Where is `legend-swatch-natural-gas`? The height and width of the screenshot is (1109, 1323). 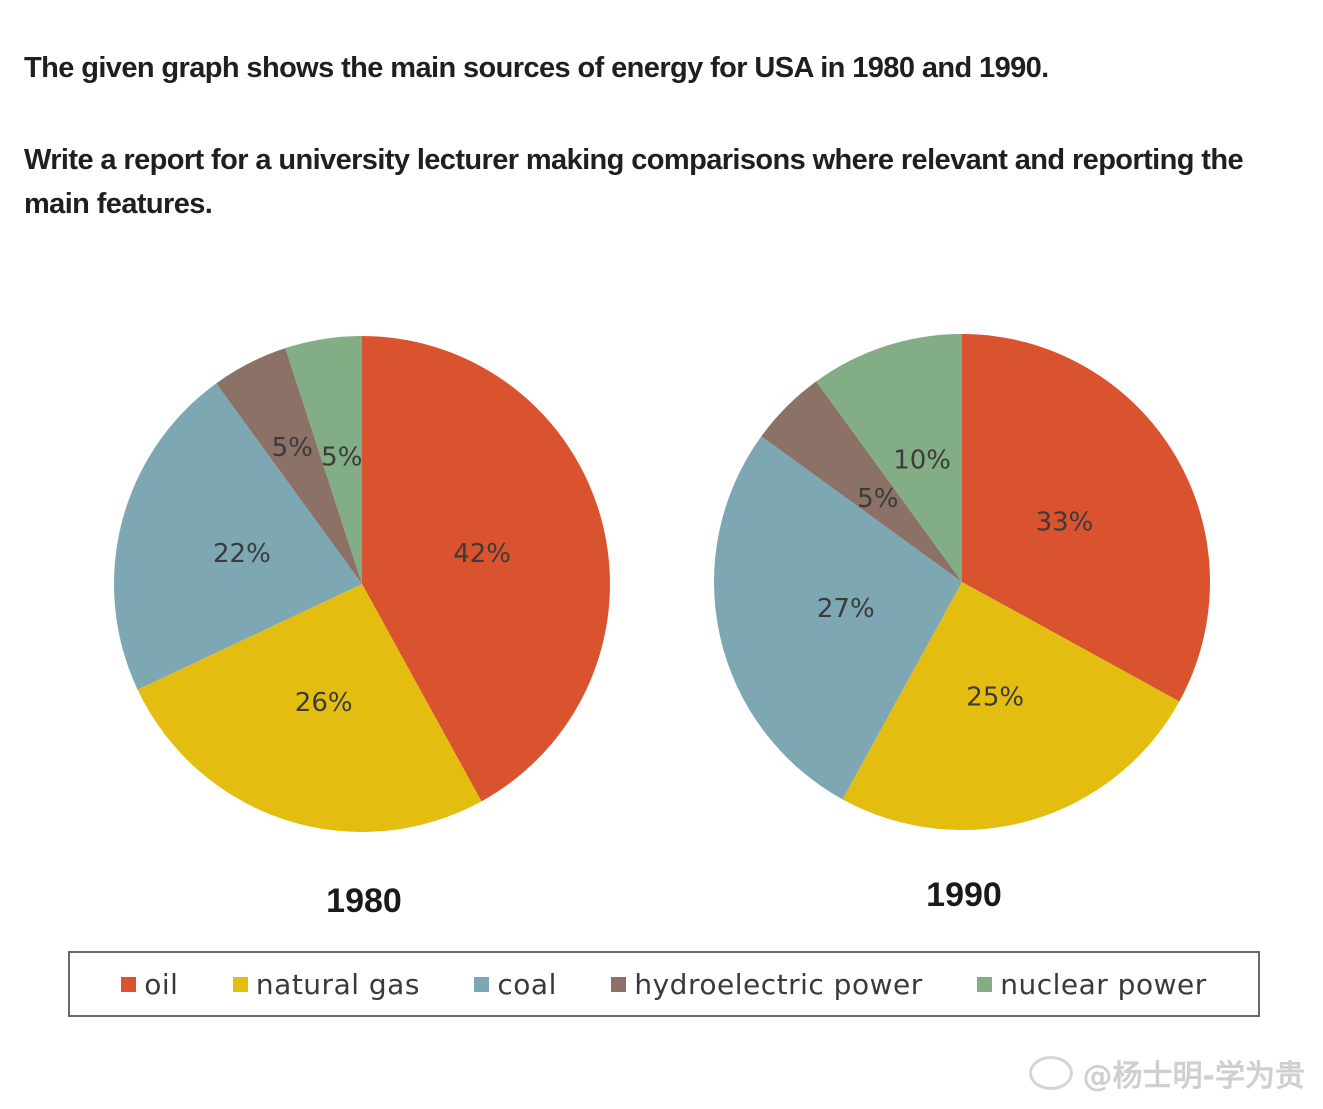 legend-swatch-natural-gas is located at coordinates (240, 984).